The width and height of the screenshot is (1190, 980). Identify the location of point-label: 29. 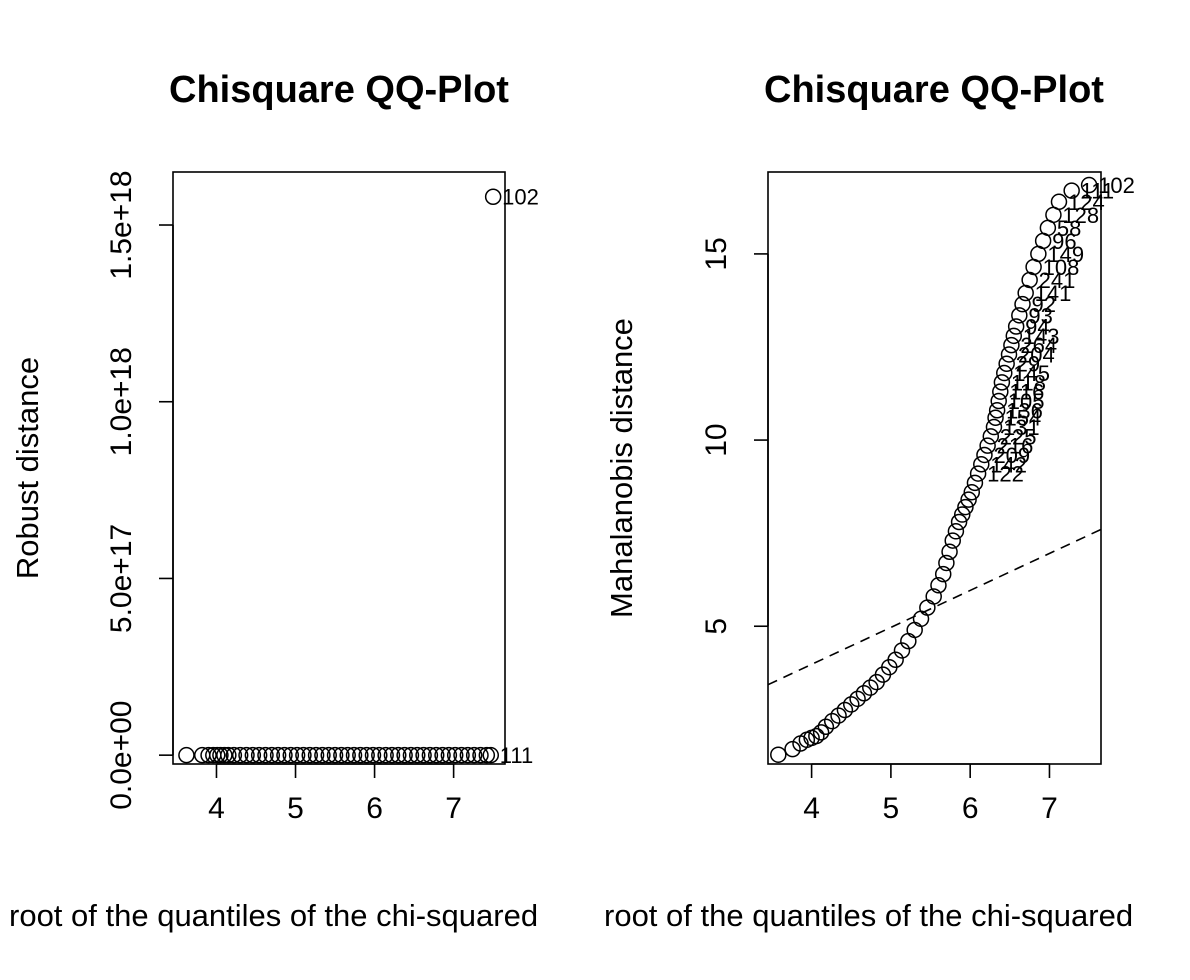
(1028, 364).